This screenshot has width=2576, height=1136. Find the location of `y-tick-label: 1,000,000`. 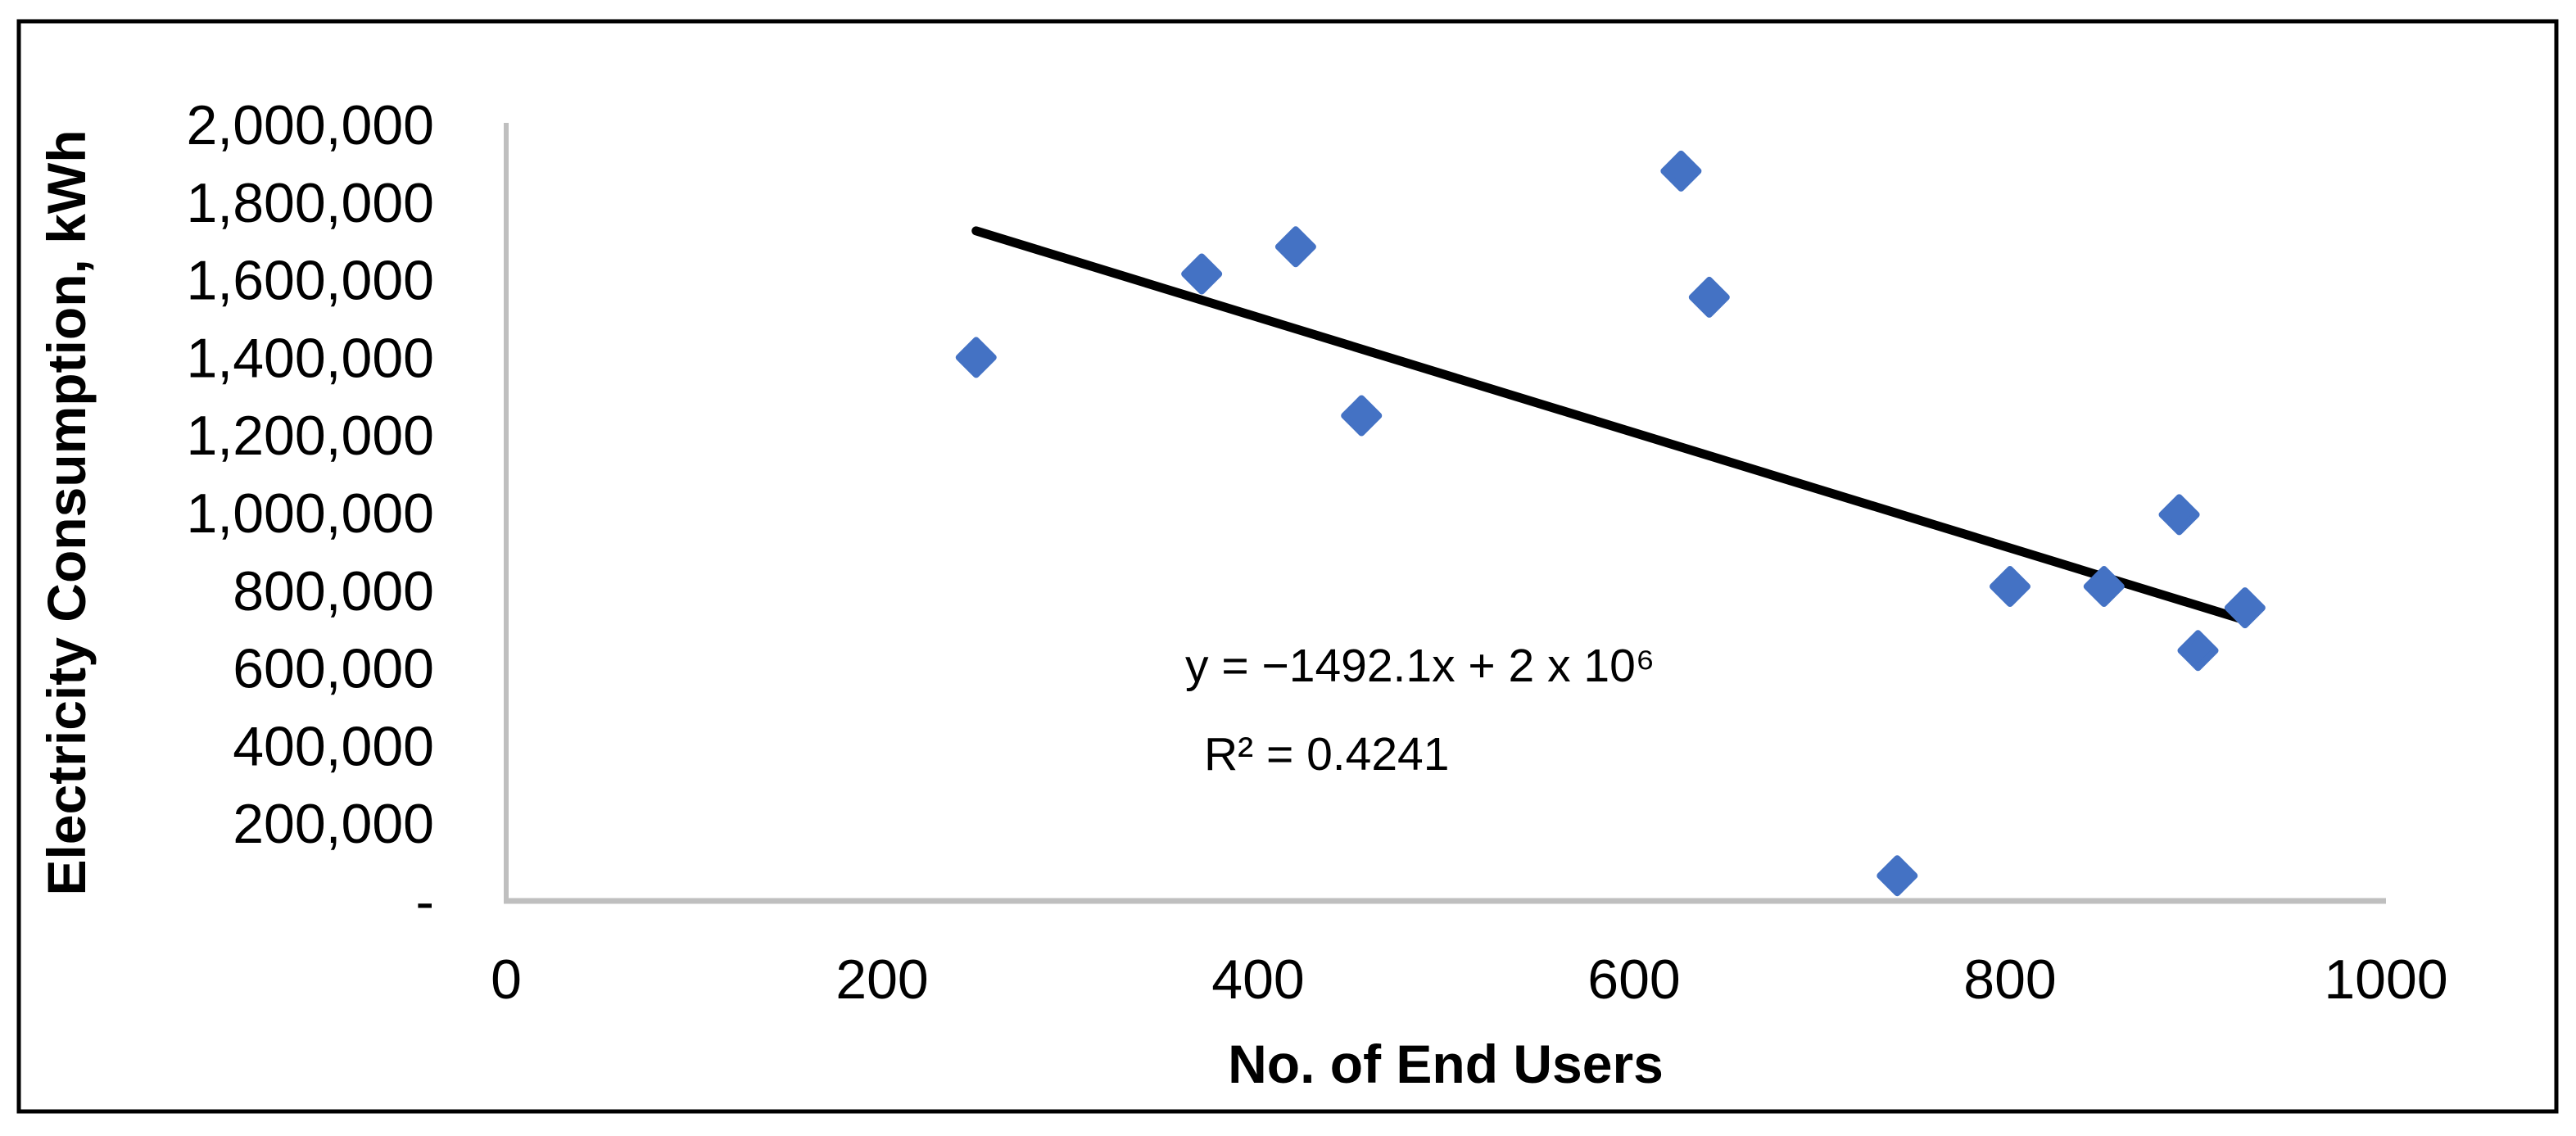

y-tick-label: 1,000,000 is located at coordinates (310, 513).